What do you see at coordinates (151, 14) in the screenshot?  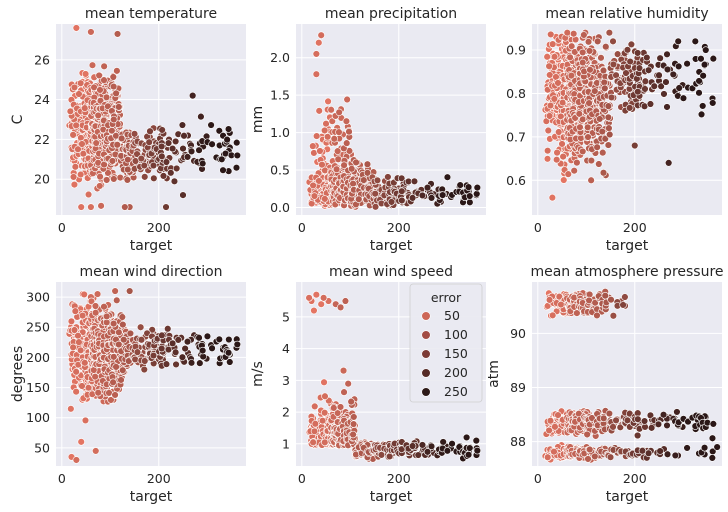 I see `chart-title: mean temperature` at bounding box center [151, 14].